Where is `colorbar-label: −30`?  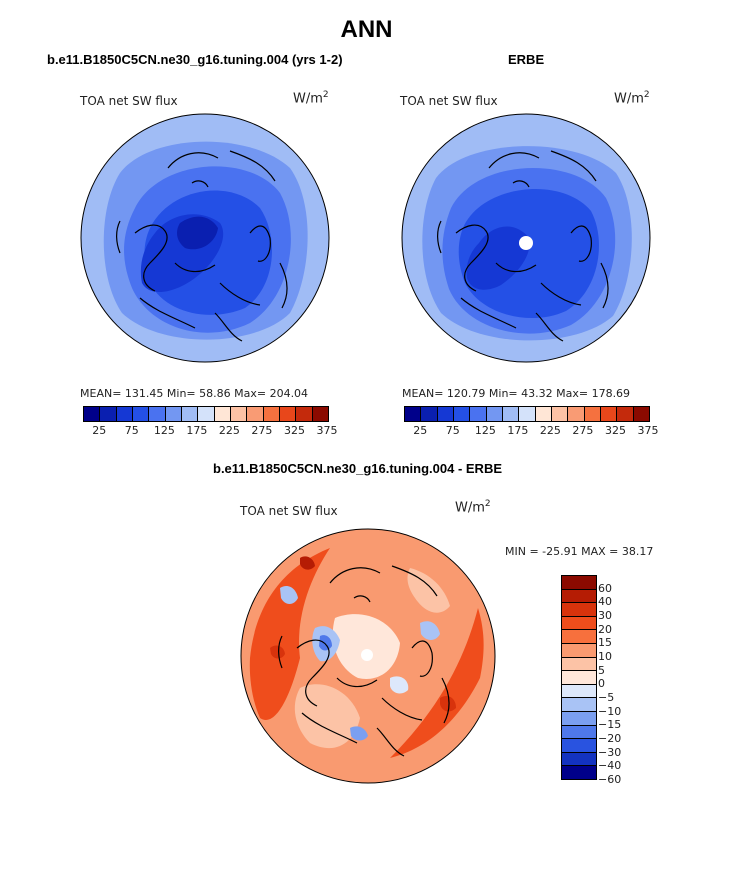 colorbar-label: −30 is located at coordinates (610, 752).